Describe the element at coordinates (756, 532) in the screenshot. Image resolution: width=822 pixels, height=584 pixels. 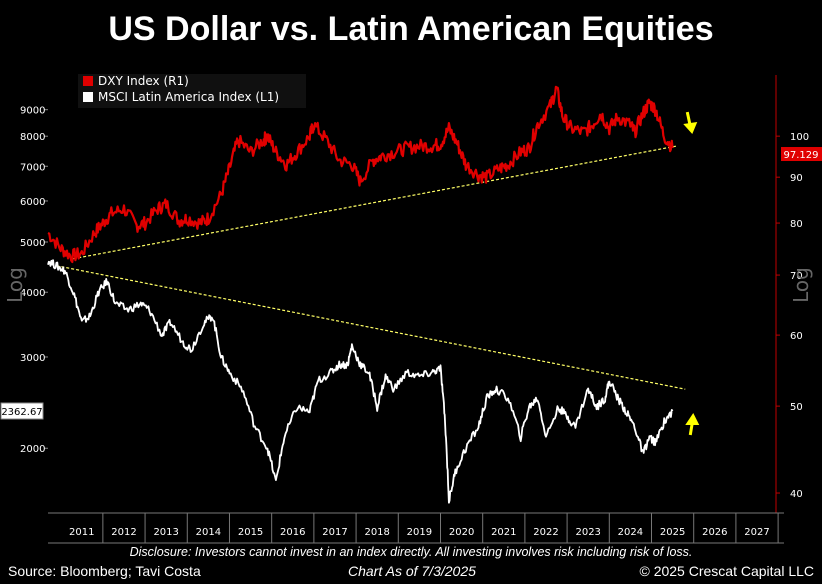
I see `year-label: 2027` at that location.